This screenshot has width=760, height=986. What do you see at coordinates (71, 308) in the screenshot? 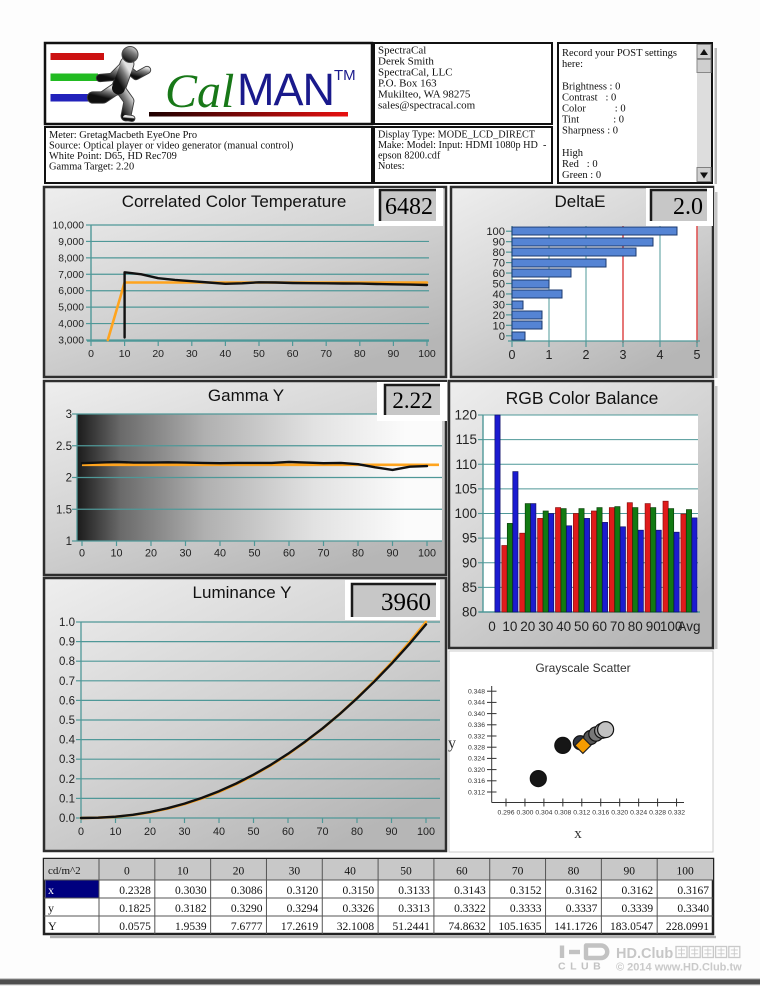
I see `svg-text: 5,000` at bounding box center [71, 308].